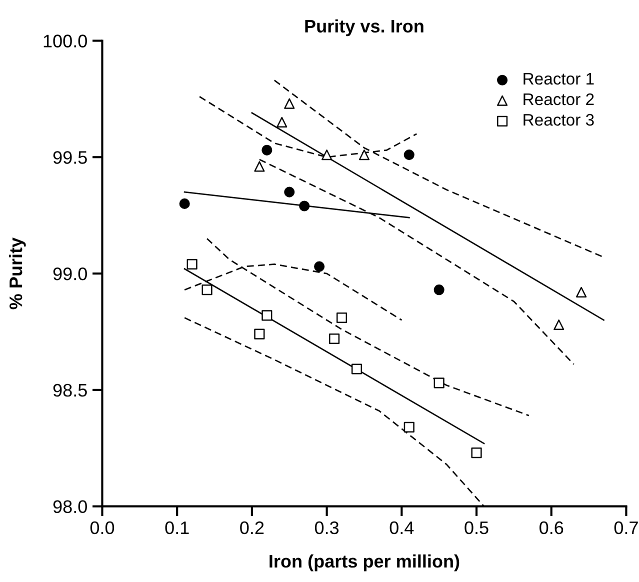  I want to click on legend-label: Reactor 2, so click(559, 99).